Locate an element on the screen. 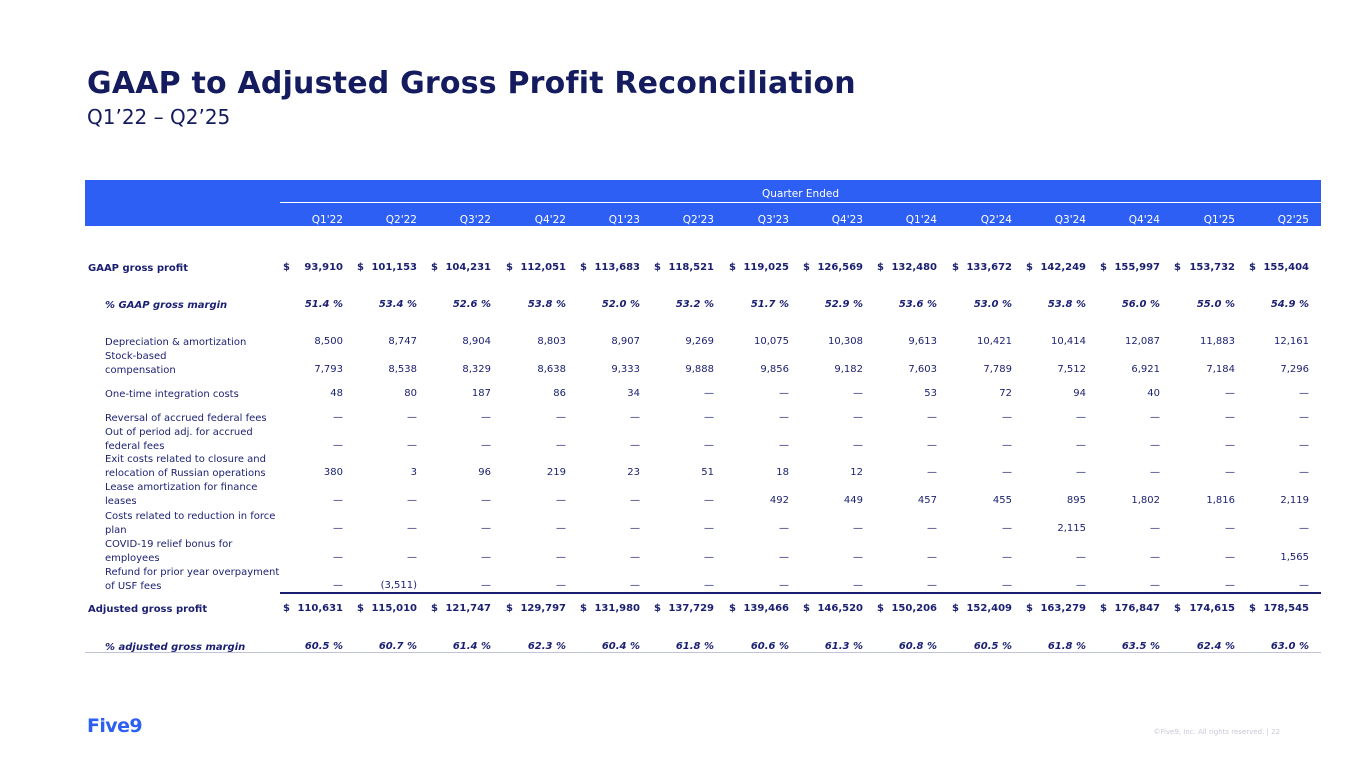 The image size is (1365, 768). table-bottom-rule is located at coordinates (703, 652).